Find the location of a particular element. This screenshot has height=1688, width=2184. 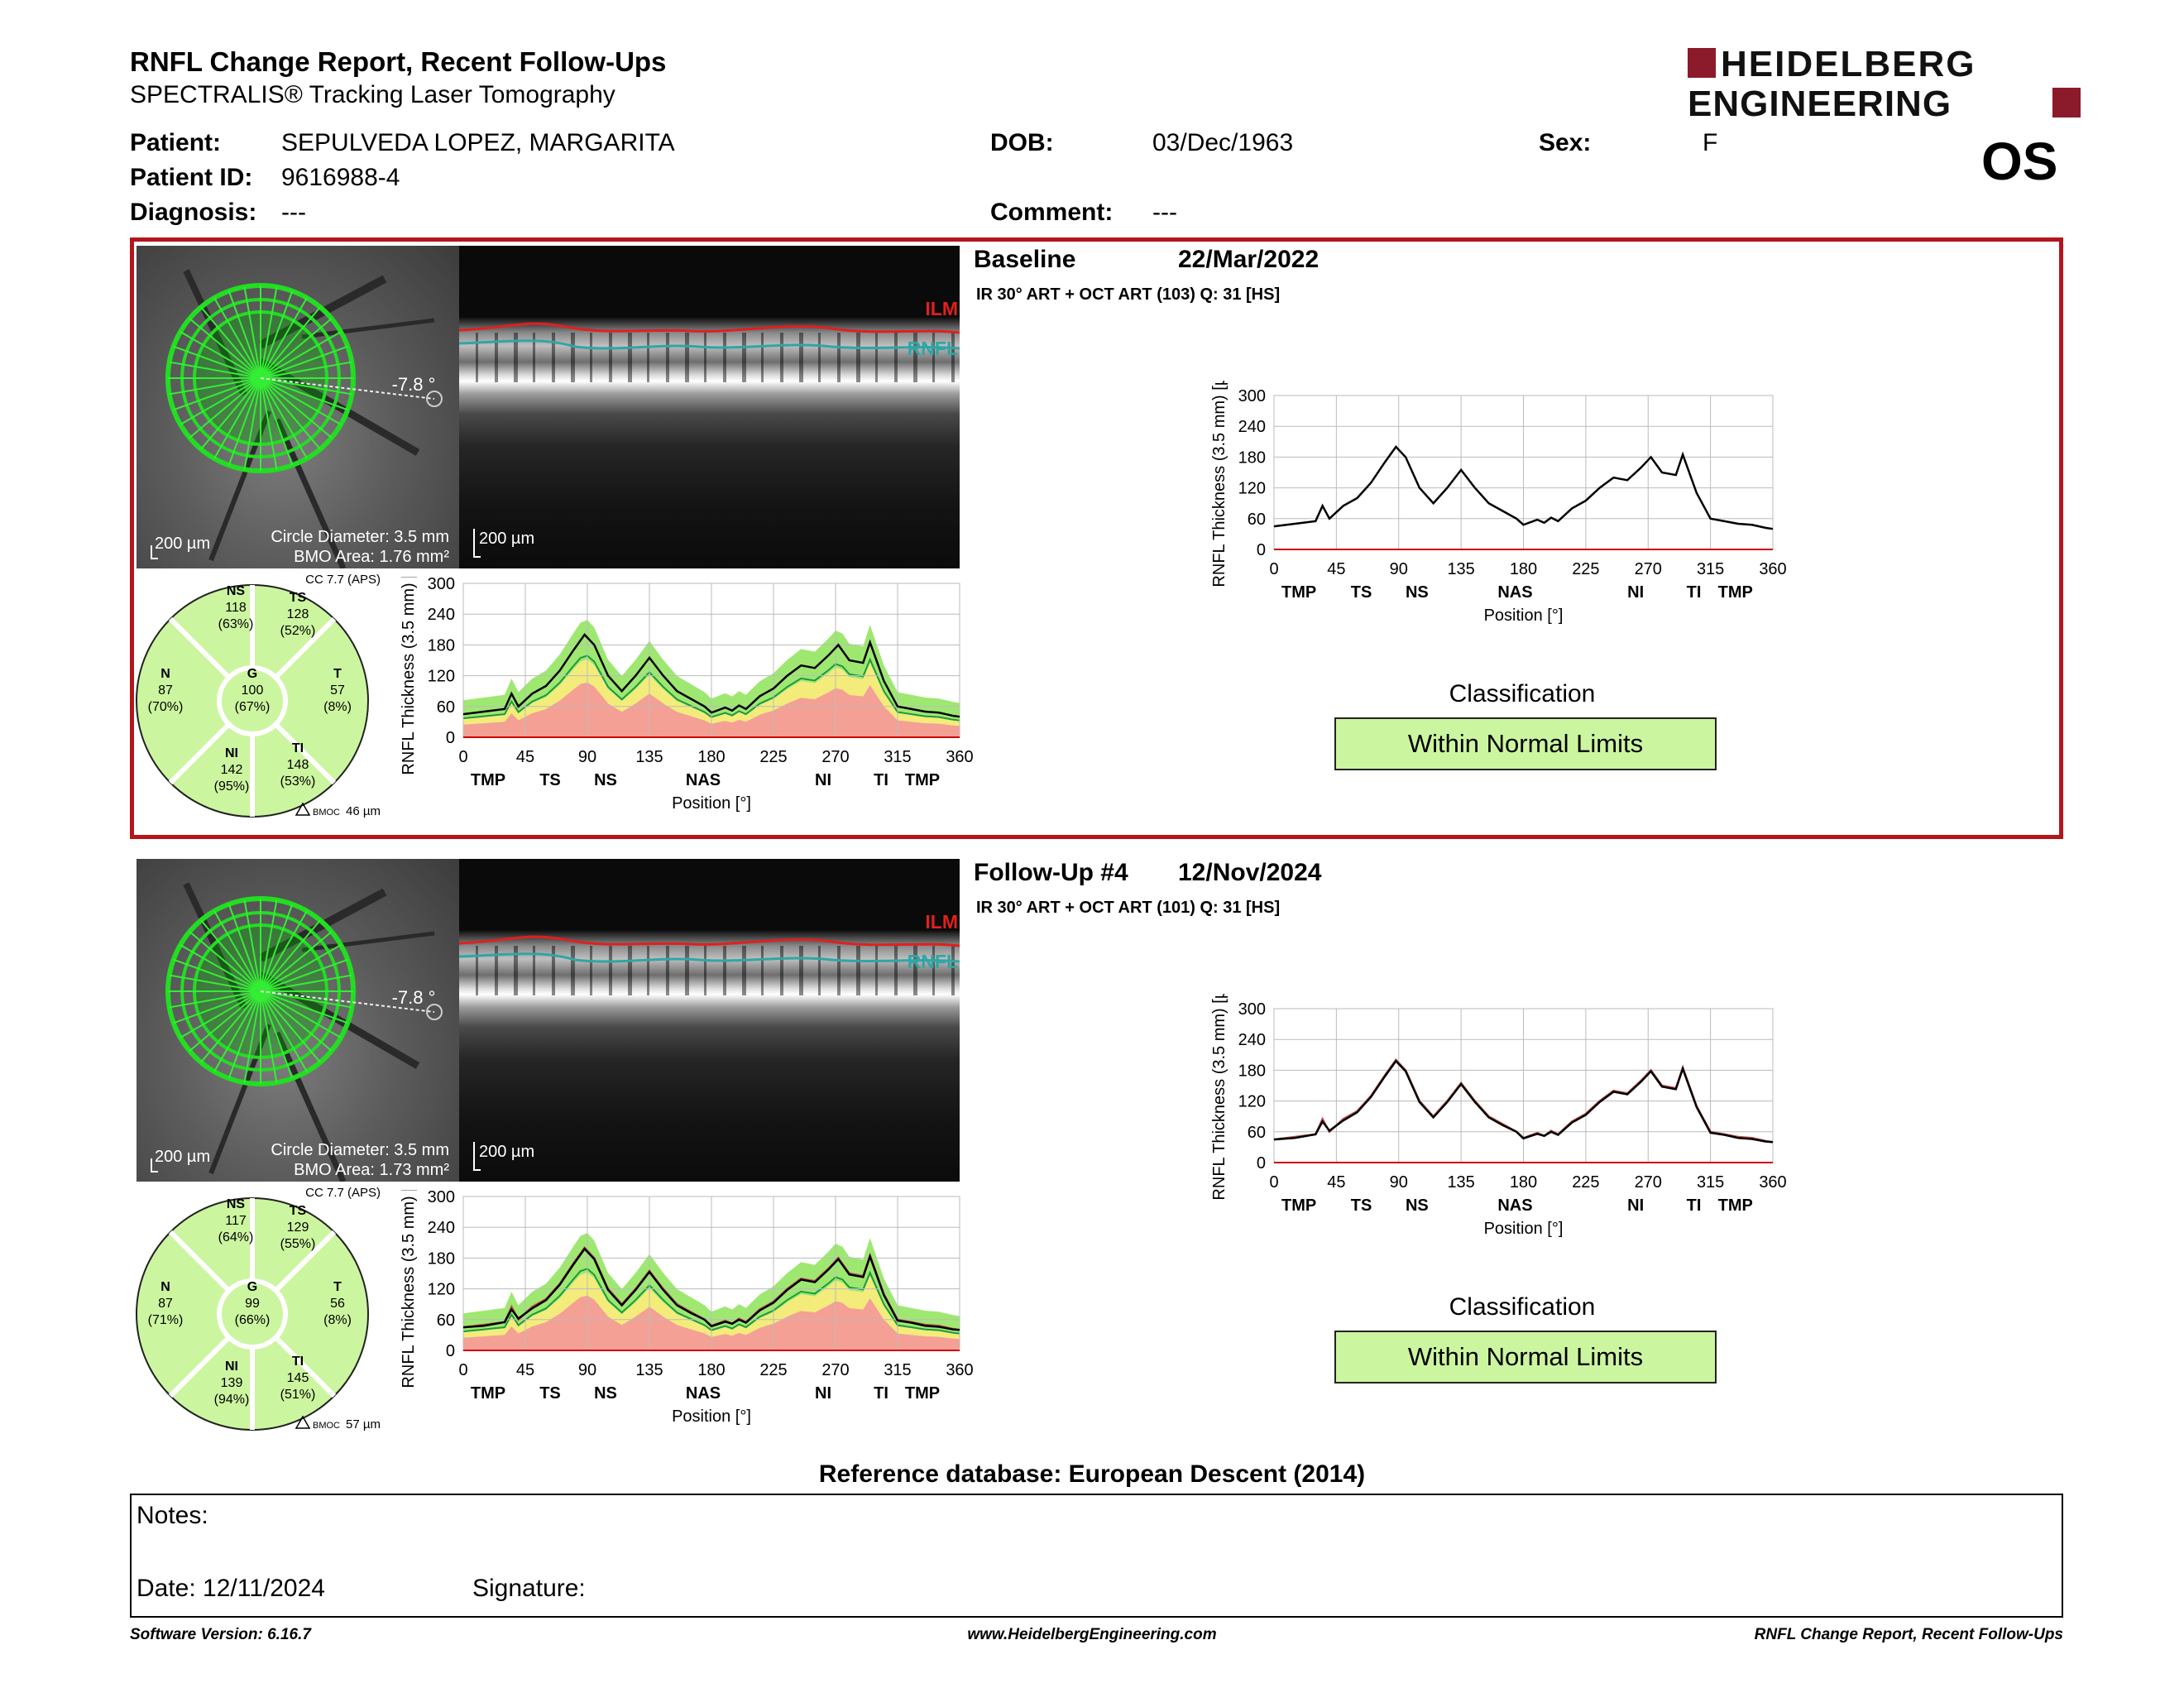

baseline-small-xtick-label: 135 is located at coordinates (649, 757).